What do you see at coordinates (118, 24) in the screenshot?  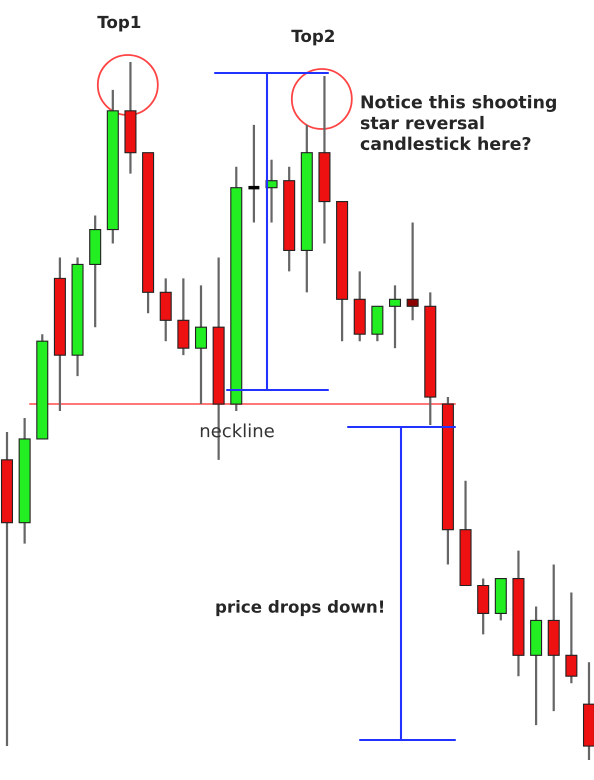 I see `text: Top1` at bounding box center [118, 24].